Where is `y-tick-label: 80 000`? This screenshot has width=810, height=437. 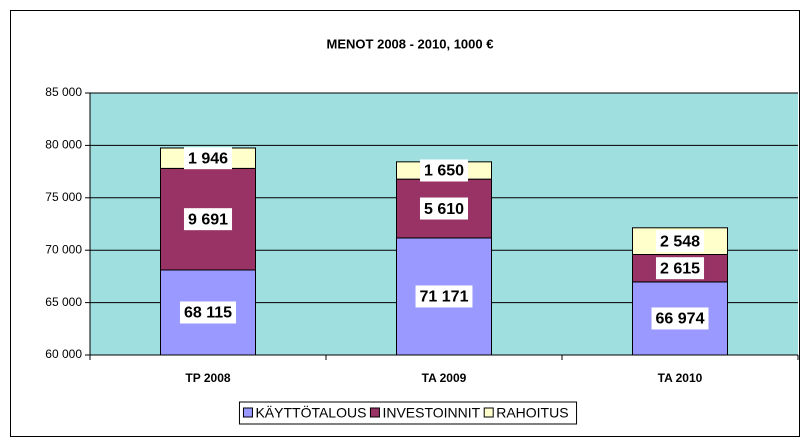 y-tick-label: 80 000 is located at coordinates (63, 145).